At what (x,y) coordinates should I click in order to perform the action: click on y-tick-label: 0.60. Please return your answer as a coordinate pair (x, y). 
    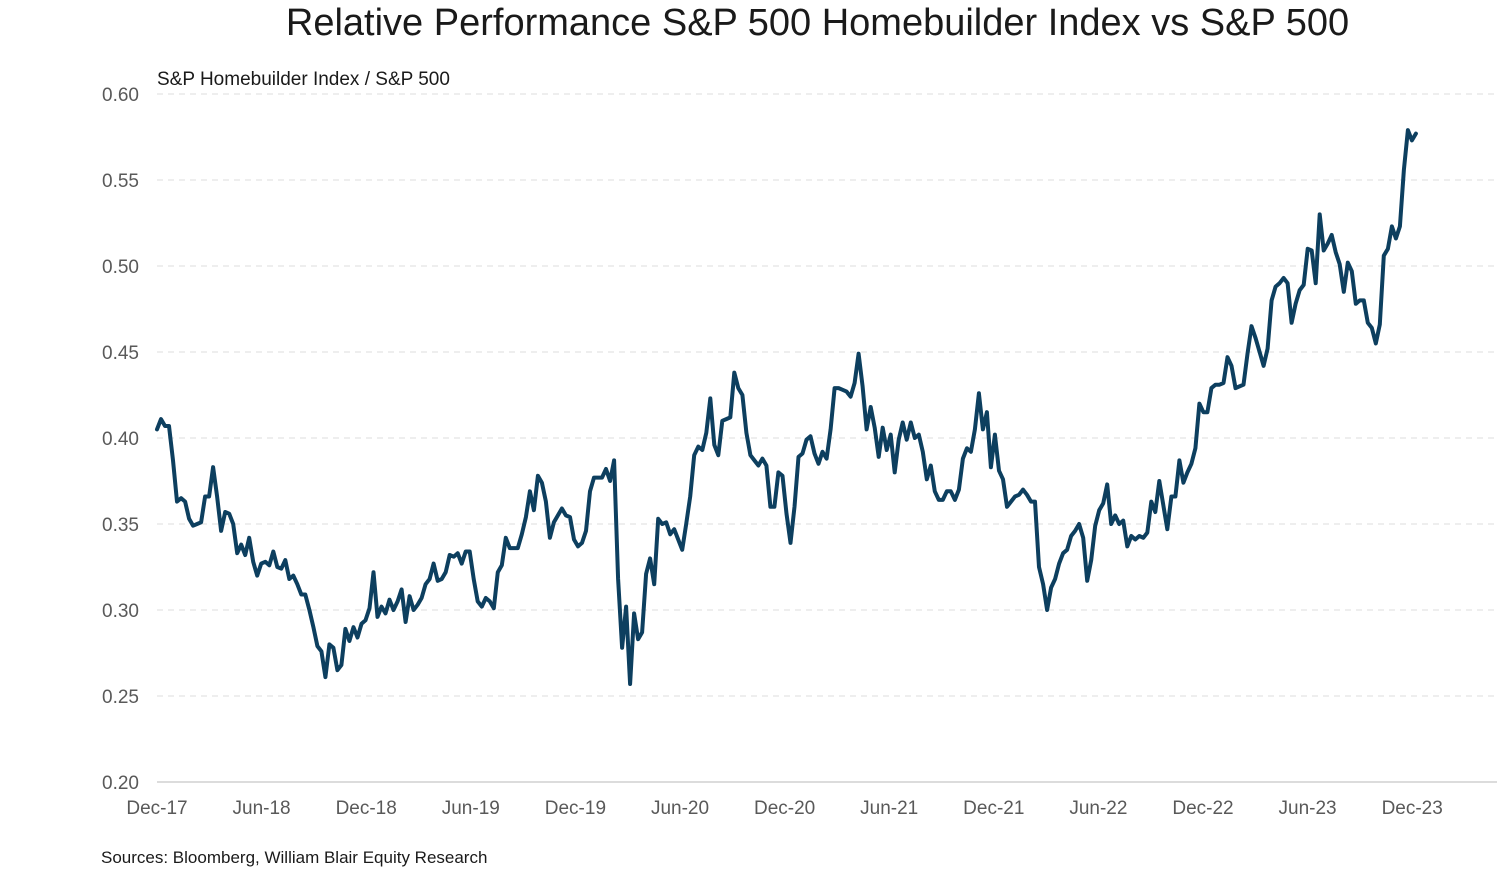
    Looking at the image, I should click on (120, 95).